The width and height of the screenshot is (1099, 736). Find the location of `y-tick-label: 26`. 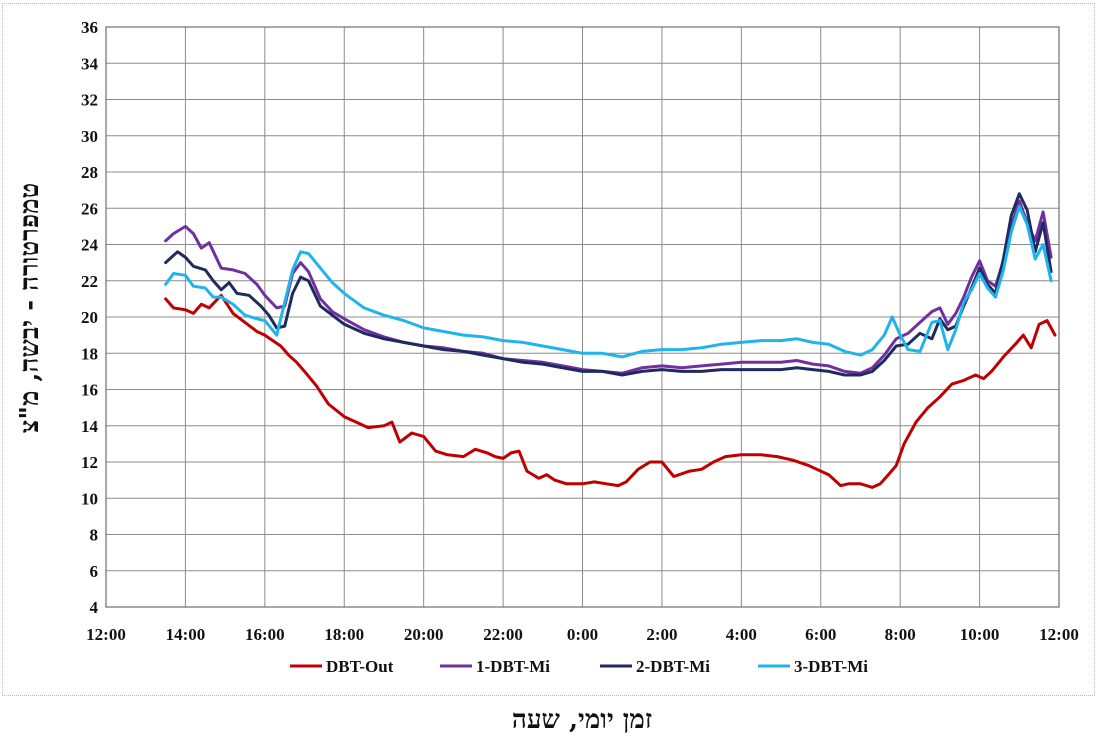

y-tick-label: 26 is located at coordinates (89, 208).